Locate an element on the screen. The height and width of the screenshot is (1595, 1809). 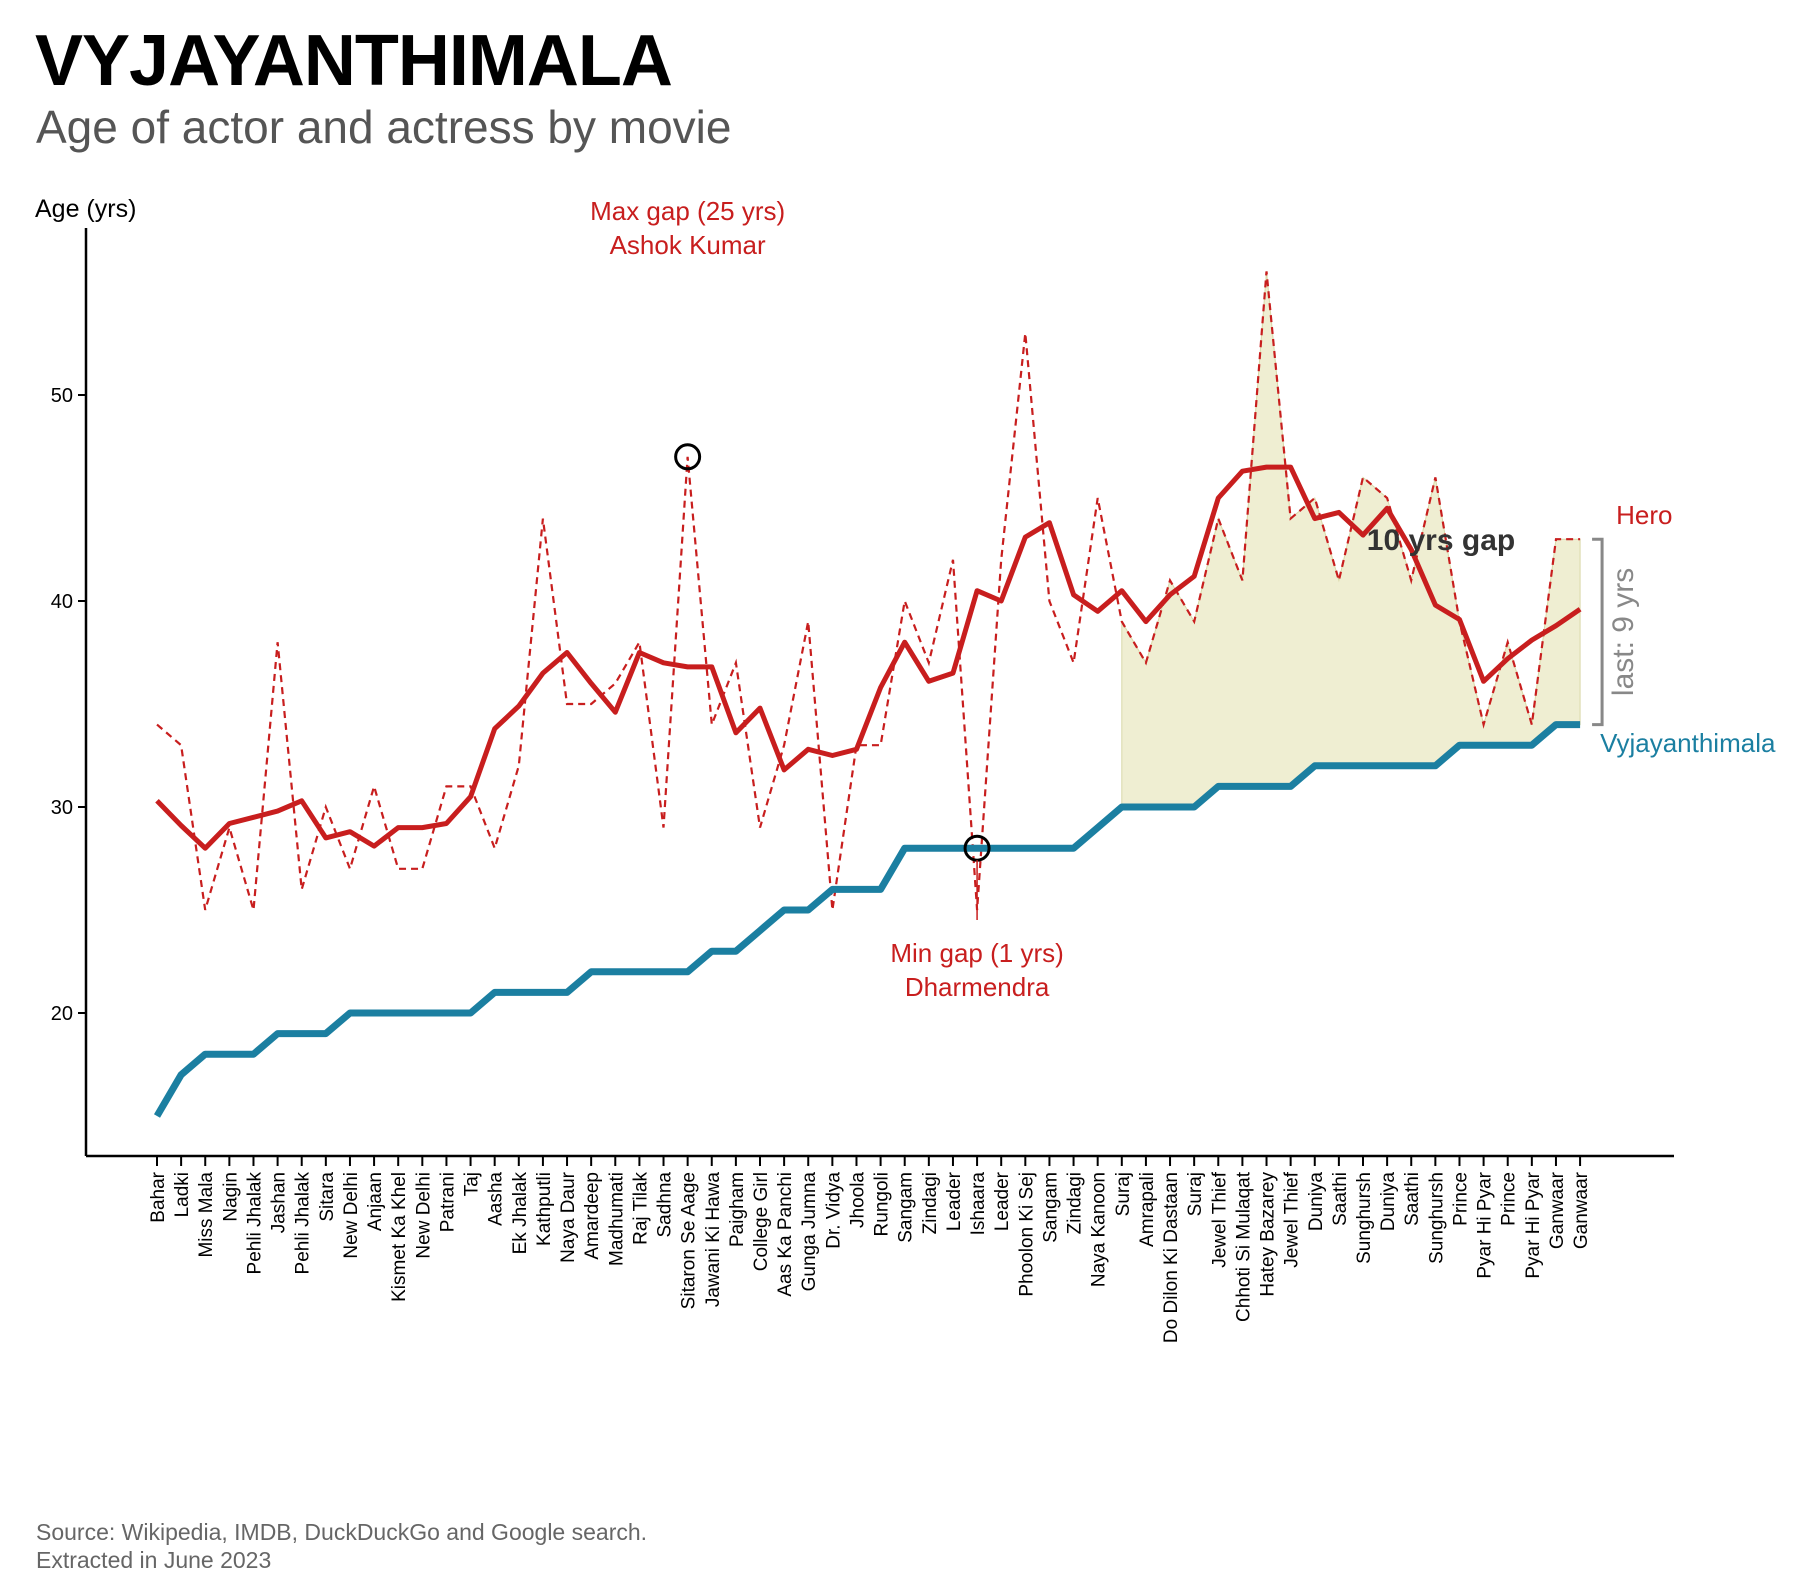
x-tick-label: Taj is located at coordinates (472, 1184).